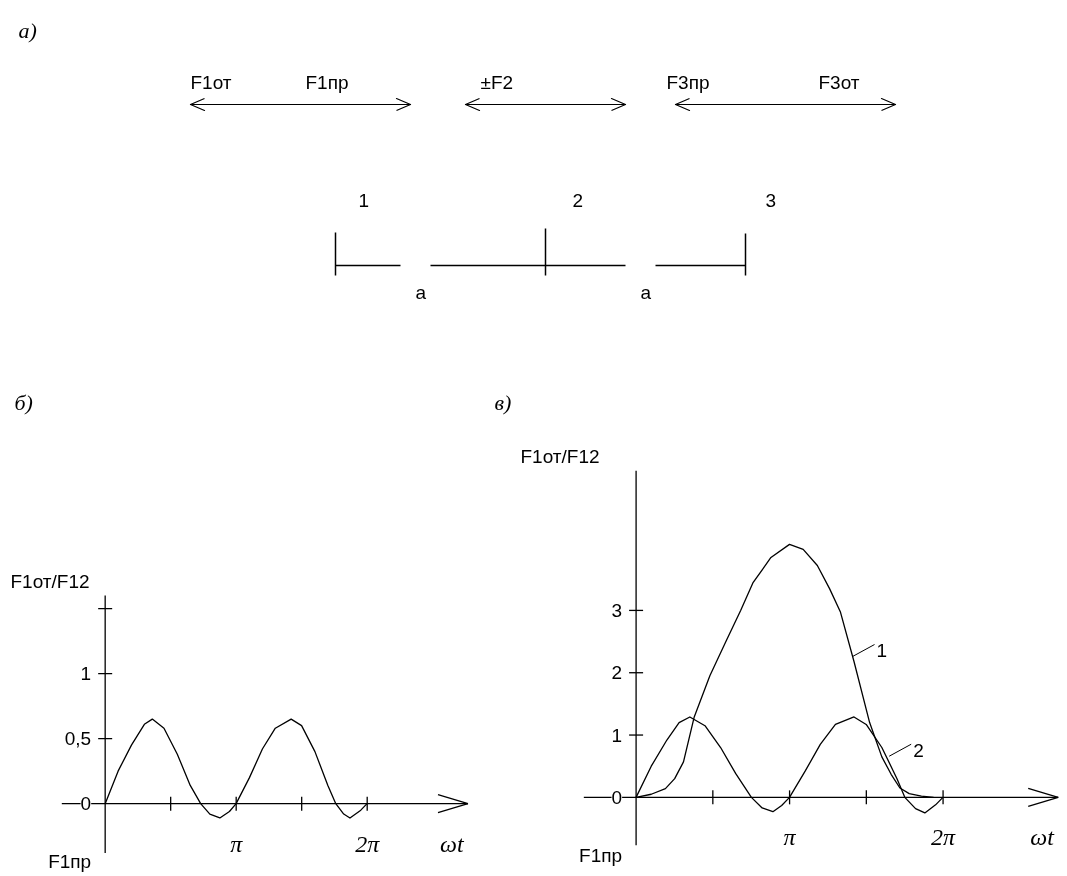 This screenshot has height=876, width=1067. I want to click on annotation: 2, so click(918, 750).